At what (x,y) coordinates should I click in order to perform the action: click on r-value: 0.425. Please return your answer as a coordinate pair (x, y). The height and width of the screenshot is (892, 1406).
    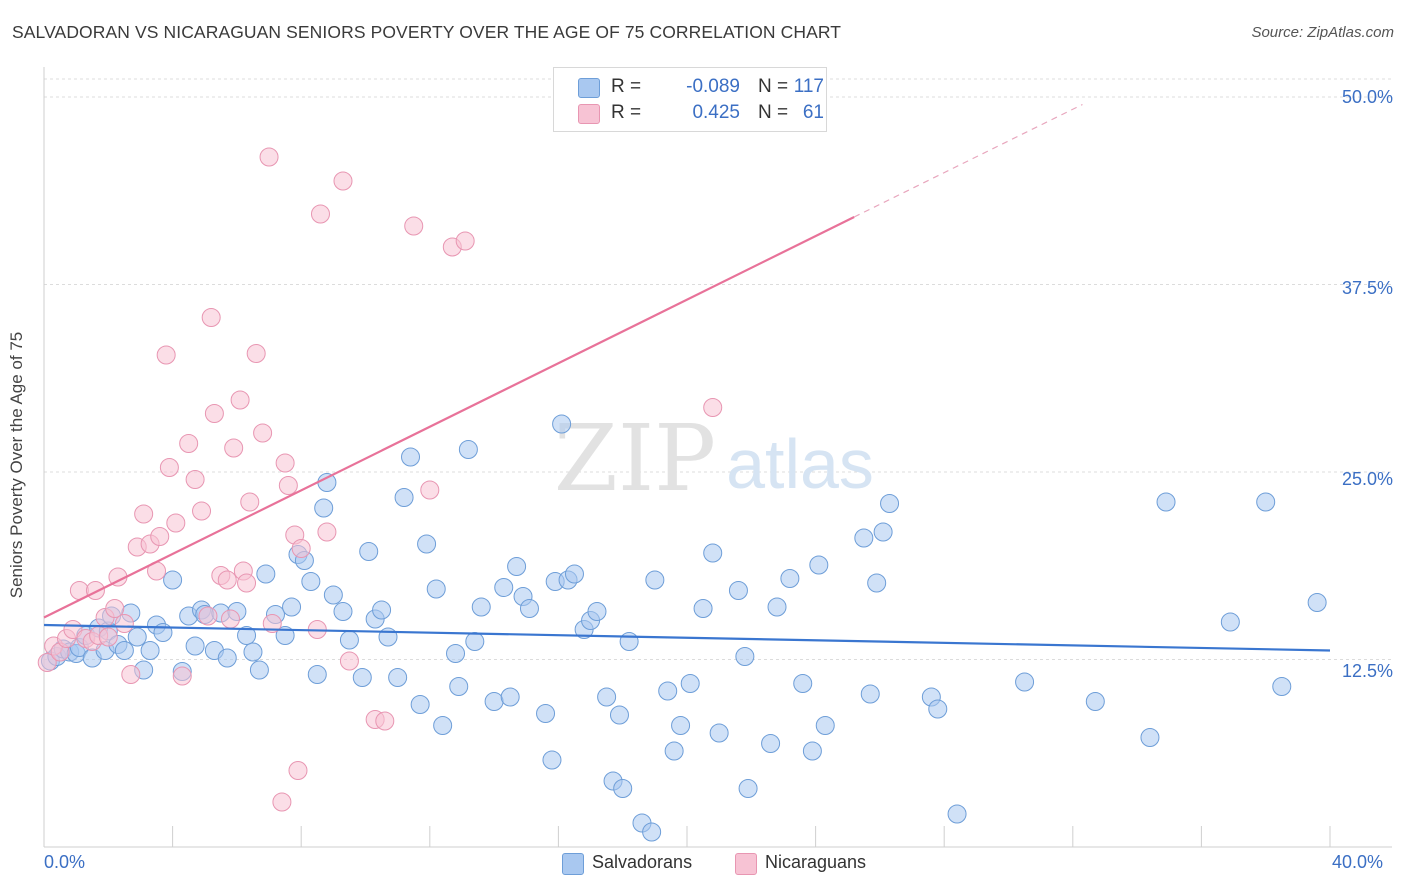
    Looking at the image, I should click on (716, 112).